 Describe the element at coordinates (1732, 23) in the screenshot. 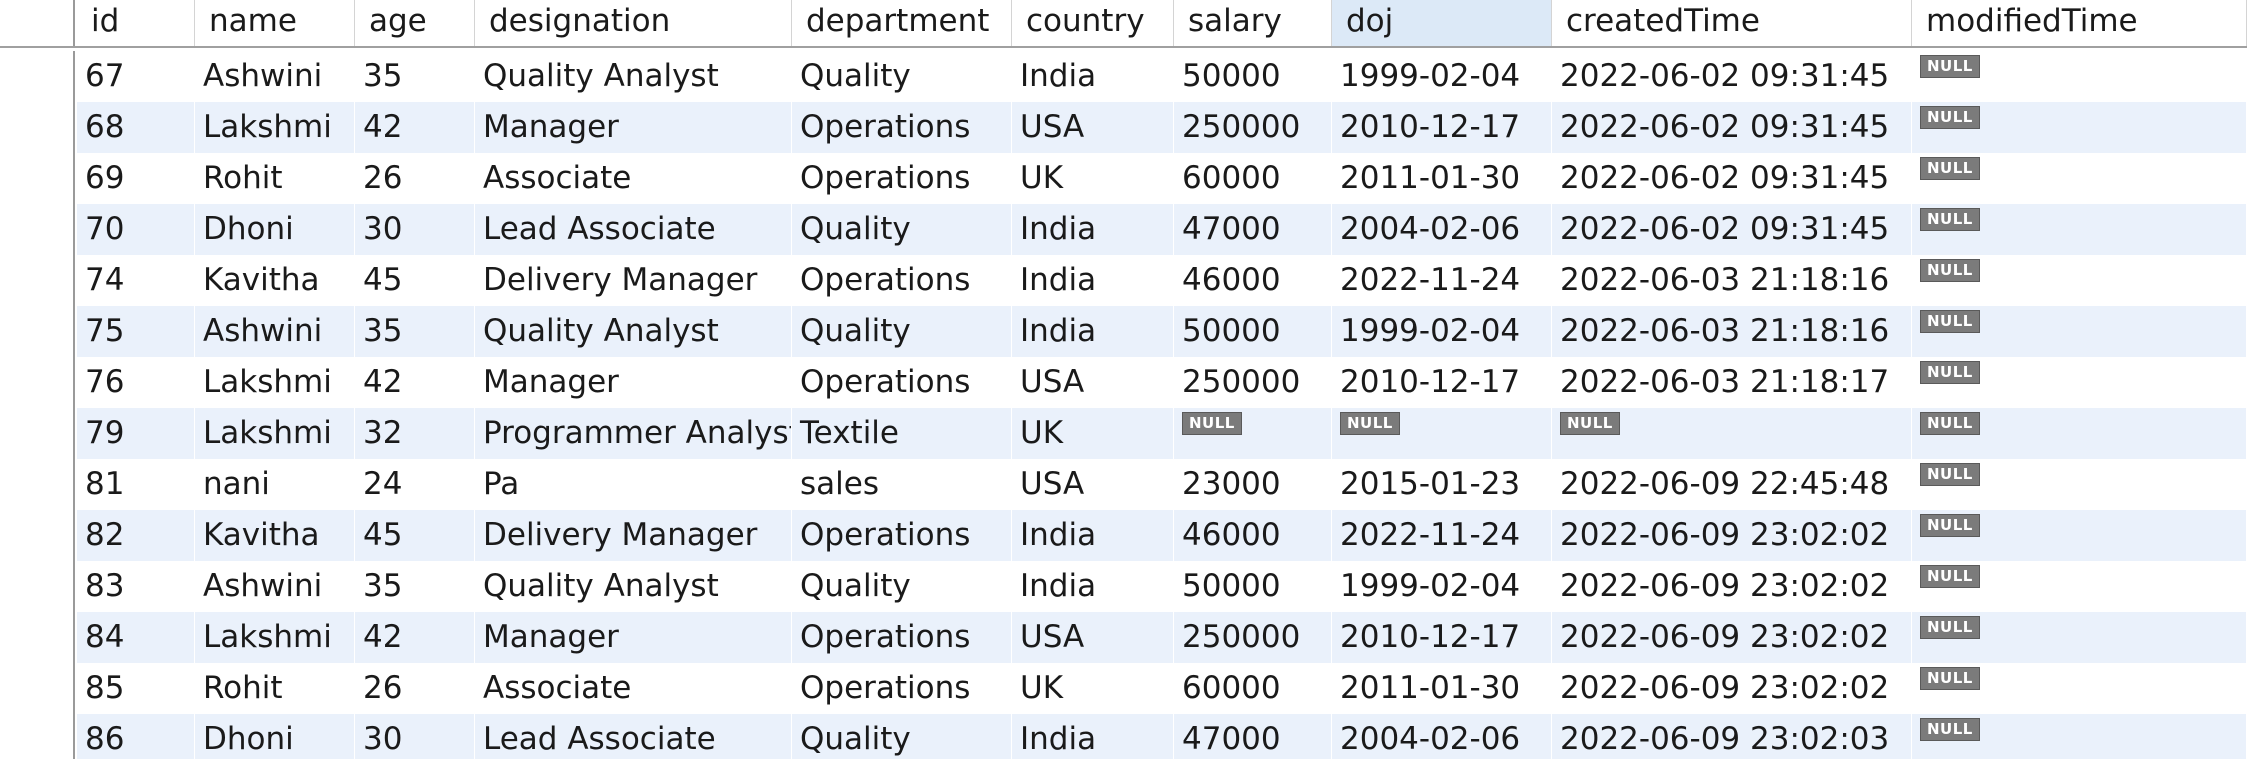

I see `column-header-createdtime: createdTime` at that location.